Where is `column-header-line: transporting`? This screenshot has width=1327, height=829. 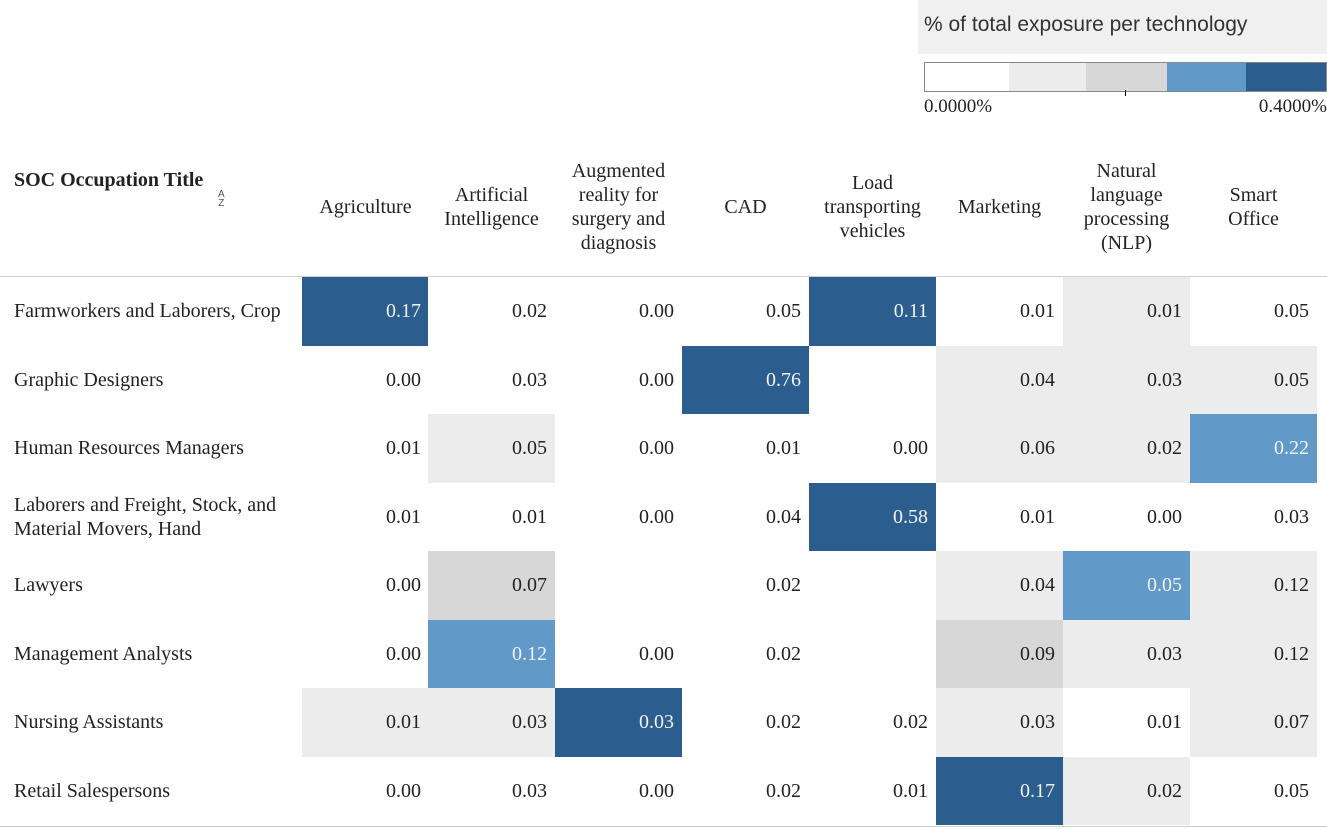 column-header-line: transporting is located at coordinates (872, 207).